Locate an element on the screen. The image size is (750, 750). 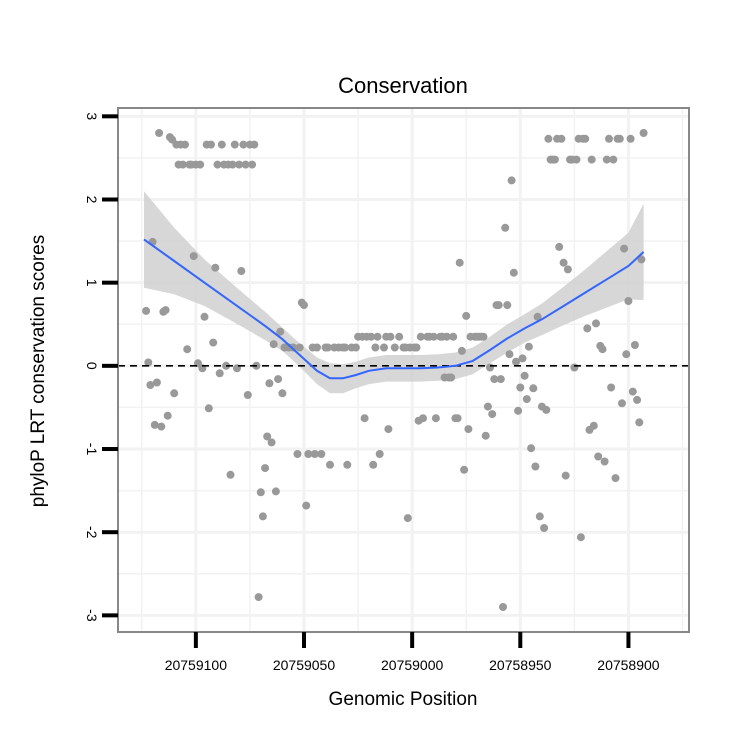
y-tick-label: -3 is located at coordinates (92, 615).